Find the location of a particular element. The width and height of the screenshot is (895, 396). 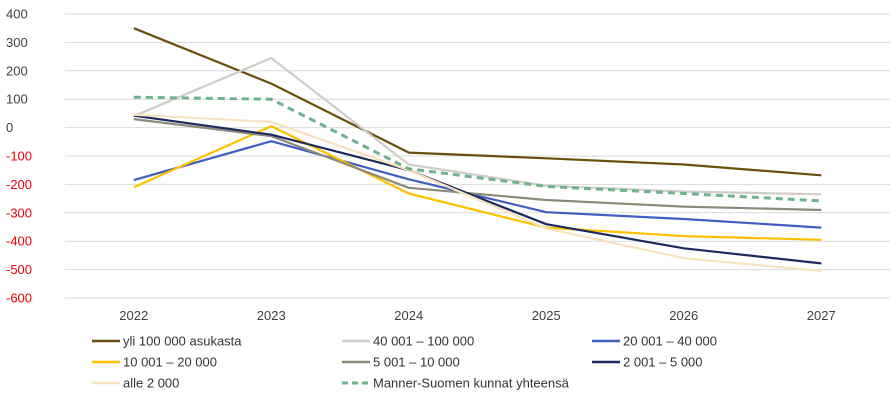

legend-label: Manner-Suomen kunnat yhteensä is located at coordinates (471, 383).